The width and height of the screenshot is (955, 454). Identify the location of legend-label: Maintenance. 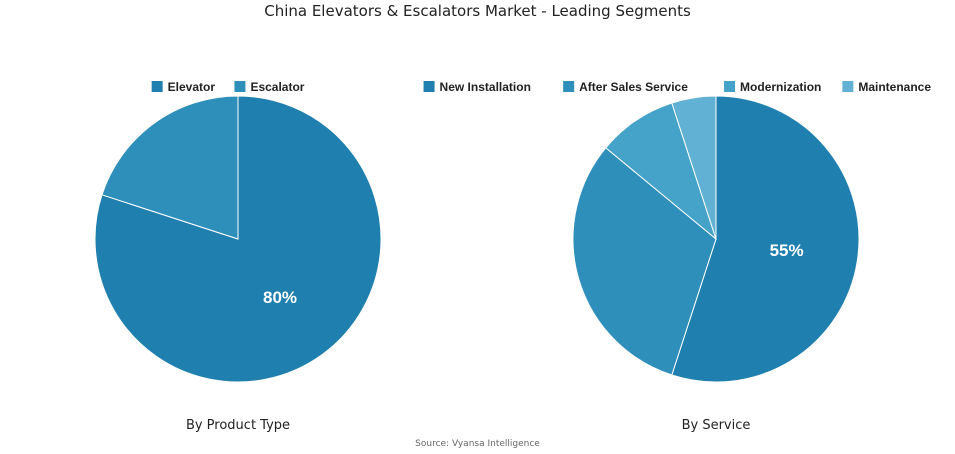
(894, 87).